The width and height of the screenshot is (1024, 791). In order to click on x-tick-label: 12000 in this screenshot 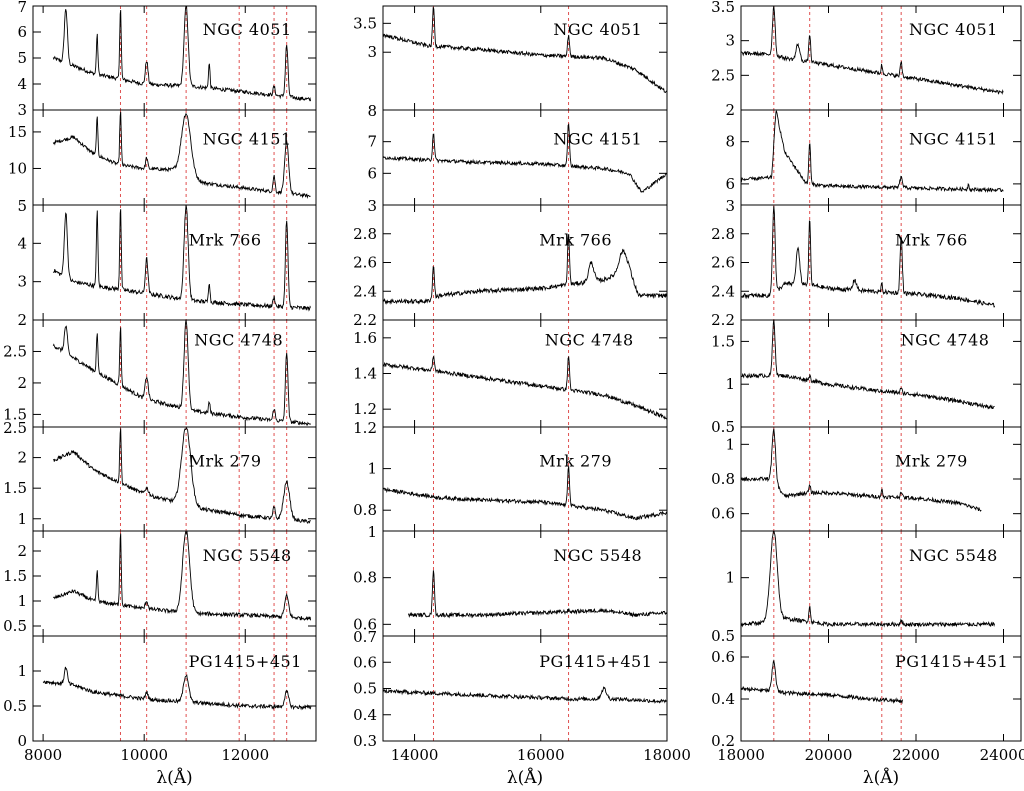, I will do `click(245, 755)`.